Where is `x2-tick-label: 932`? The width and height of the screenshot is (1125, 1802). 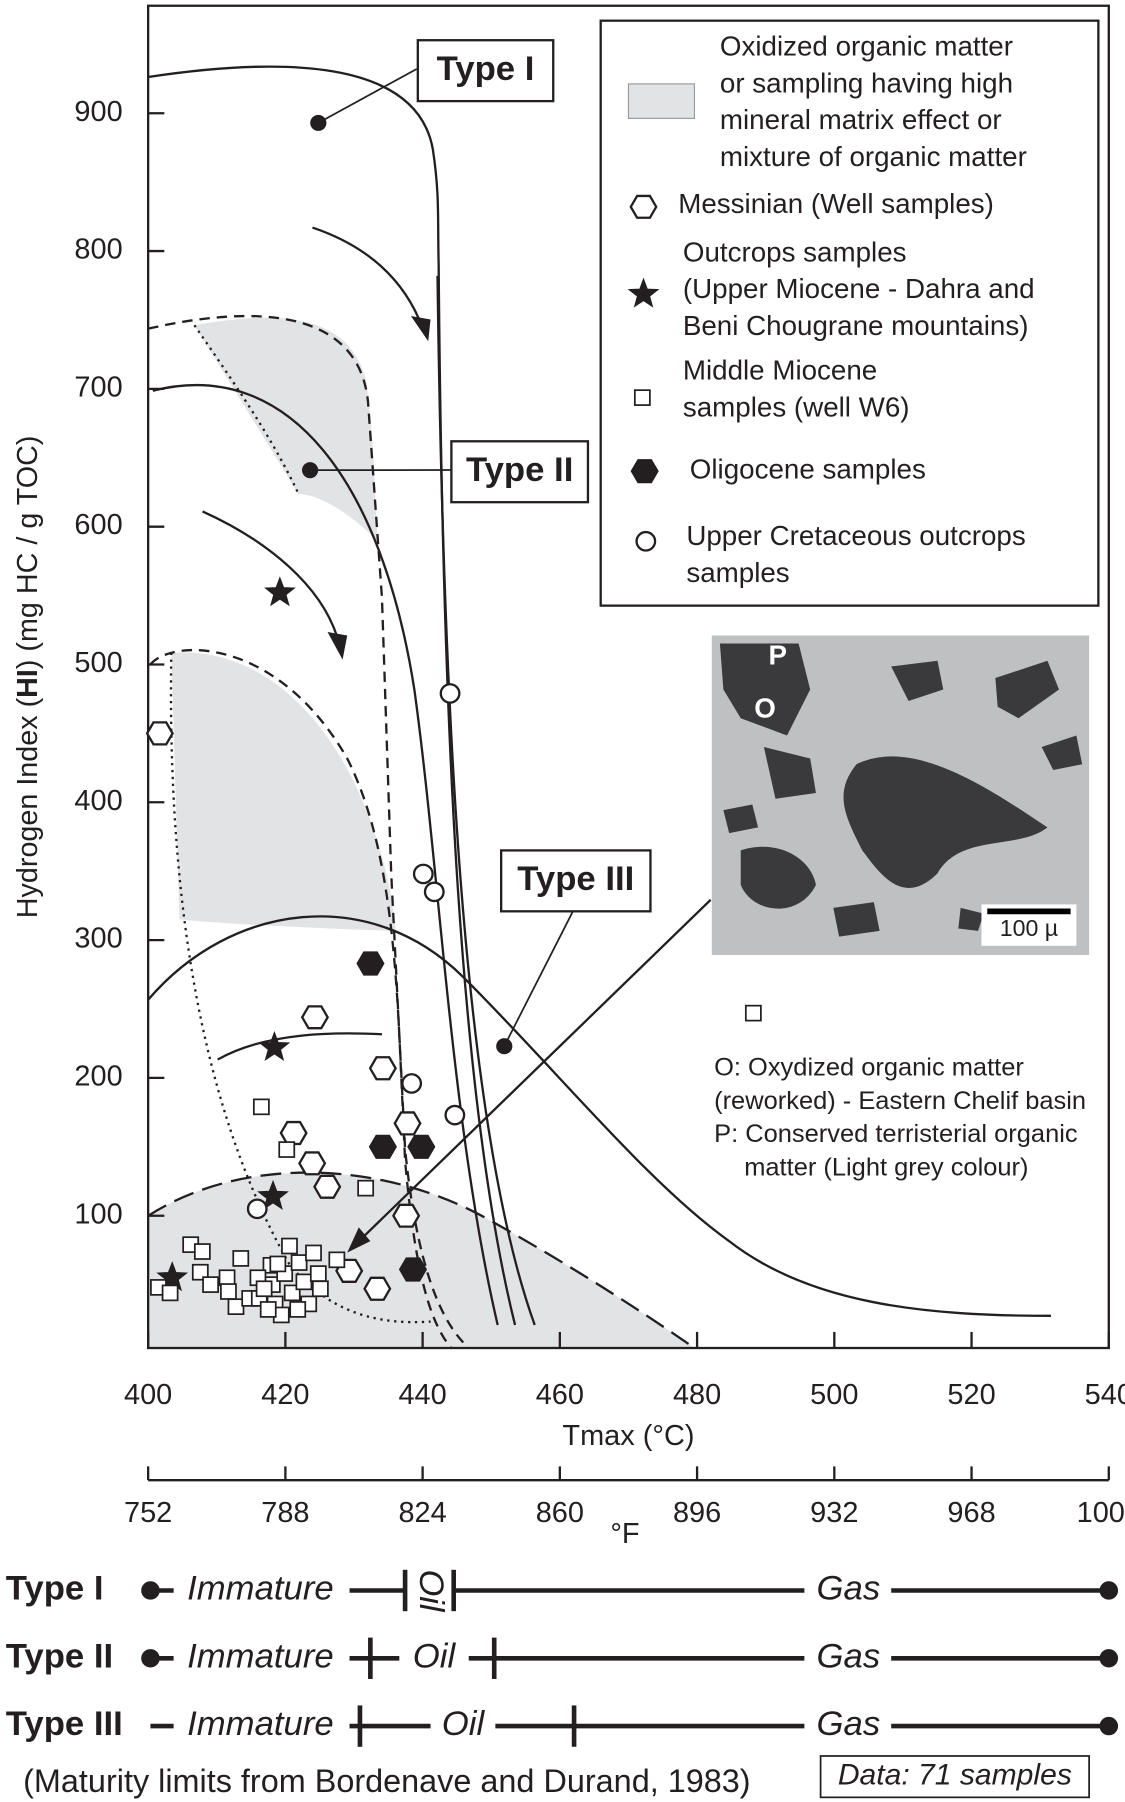 x2-tick-label: 932 is located at coordinates (834, 1513).